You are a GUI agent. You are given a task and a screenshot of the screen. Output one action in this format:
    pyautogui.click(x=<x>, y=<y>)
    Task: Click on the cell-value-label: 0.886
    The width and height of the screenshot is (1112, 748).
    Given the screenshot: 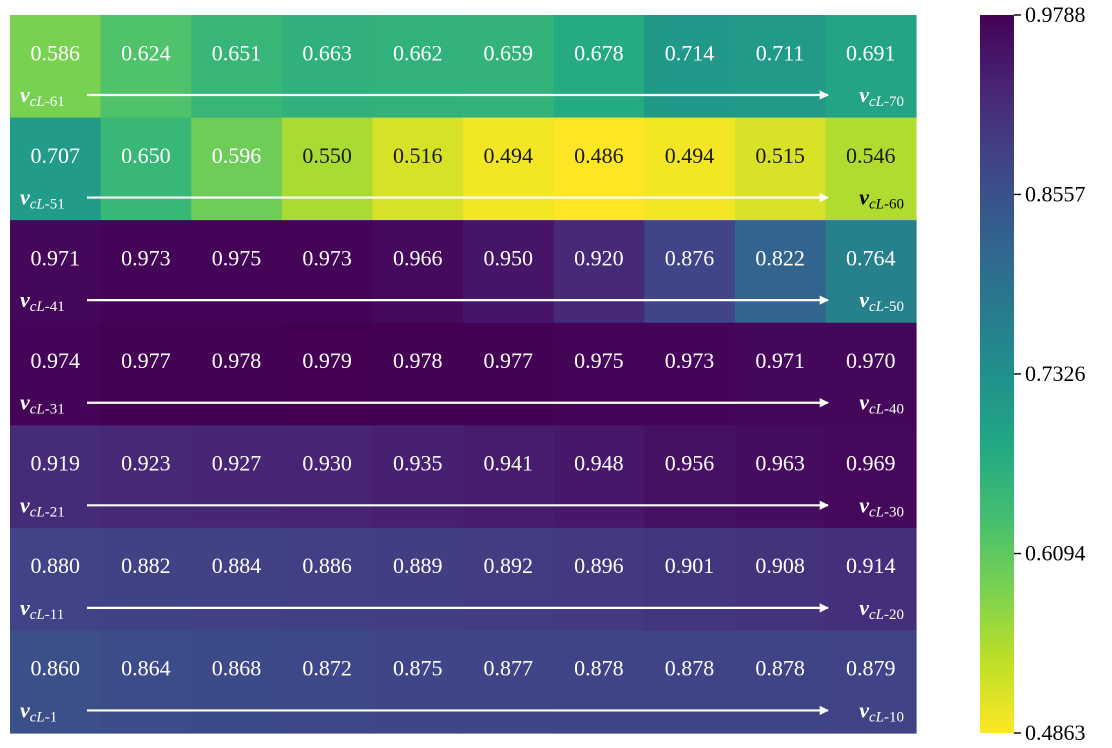 What is the action you would take?
    pyautogui.click(x=327, y=565)
    